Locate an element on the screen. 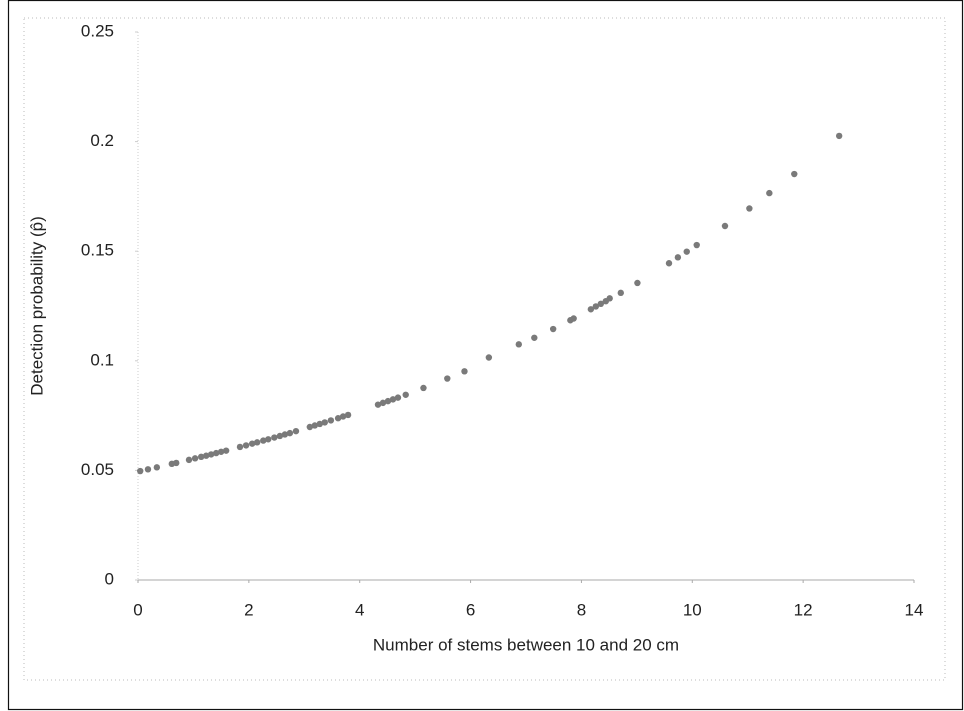 The height and width of the screenshot is (711, 964). x-tick-label: 4 is located at coordinates (359, 609).